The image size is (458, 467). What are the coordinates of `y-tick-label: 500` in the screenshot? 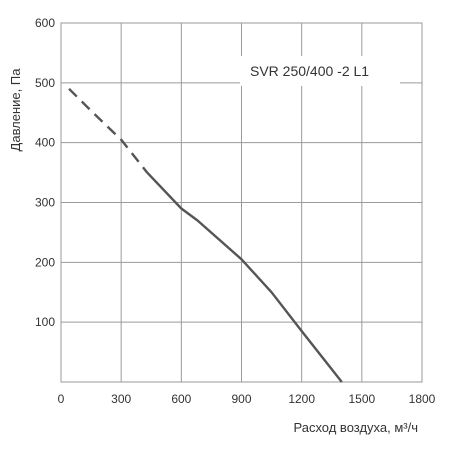 It's located at (45, 83).